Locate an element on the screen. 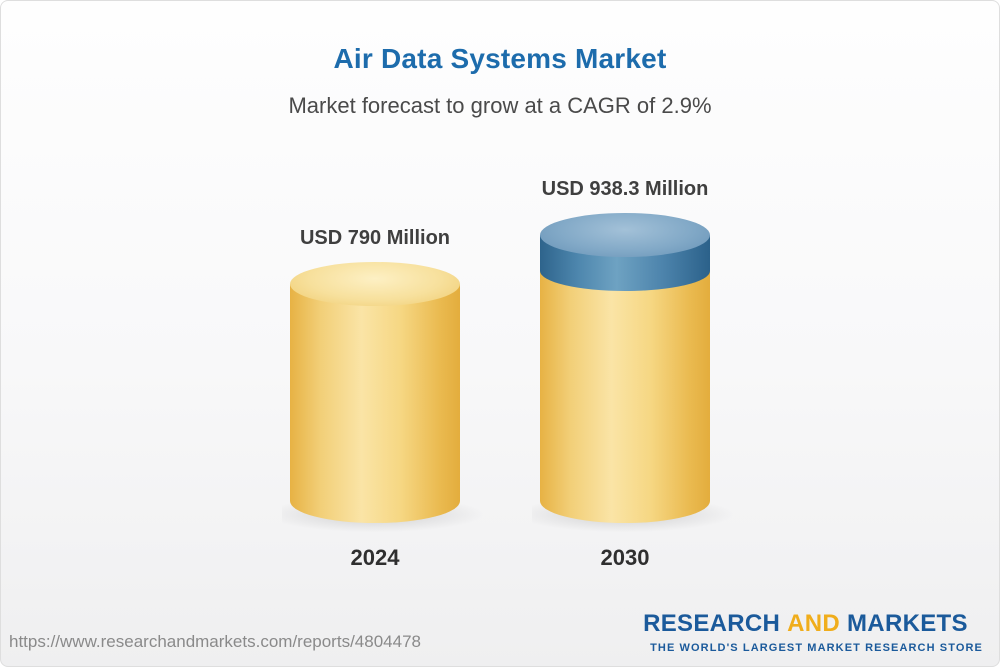  logo-word-markets: MARKETS is located at coordinates (907, 623).